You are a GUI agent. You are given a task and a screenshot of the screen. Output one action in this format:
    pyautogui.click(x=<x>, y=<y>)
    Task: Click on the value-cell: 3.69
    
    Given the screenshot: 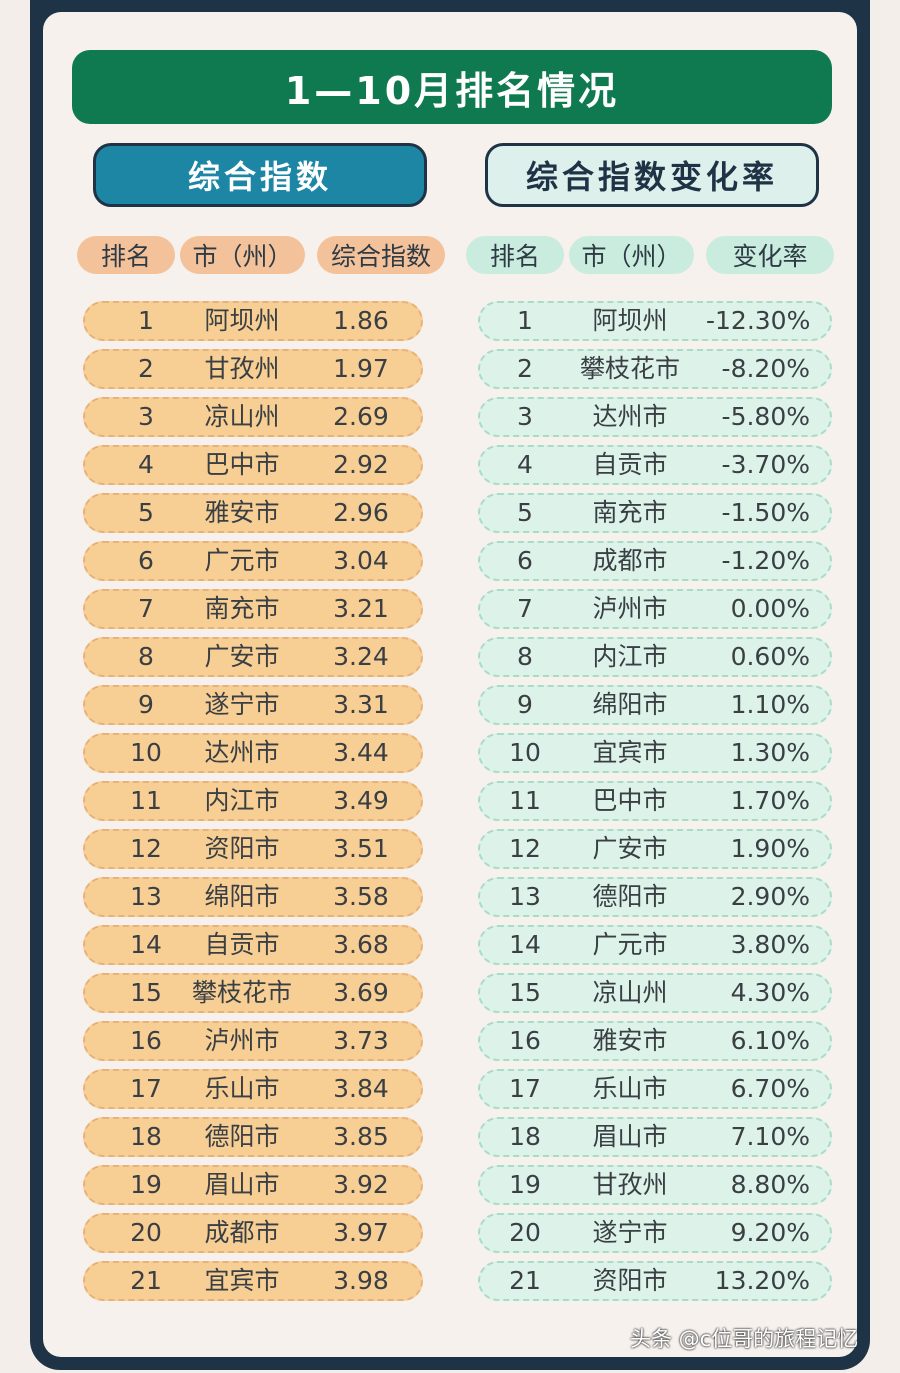 What is the action you would take?
    pyautogui.click(x=361, y=992)
    